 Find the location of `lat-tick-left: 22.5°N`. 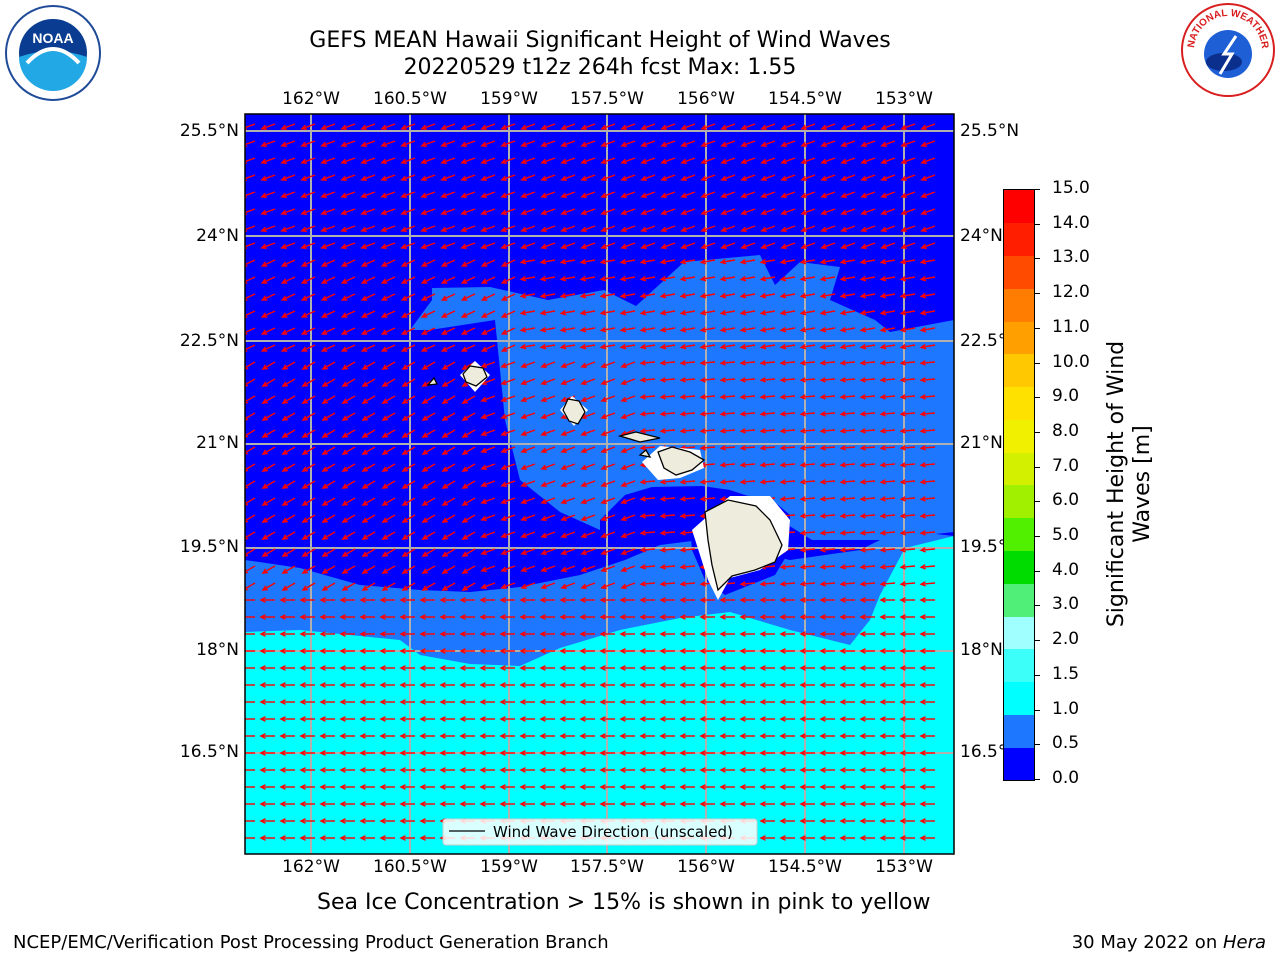

lat-tick-left: 22.5°N is located at coordinates (209, 341).